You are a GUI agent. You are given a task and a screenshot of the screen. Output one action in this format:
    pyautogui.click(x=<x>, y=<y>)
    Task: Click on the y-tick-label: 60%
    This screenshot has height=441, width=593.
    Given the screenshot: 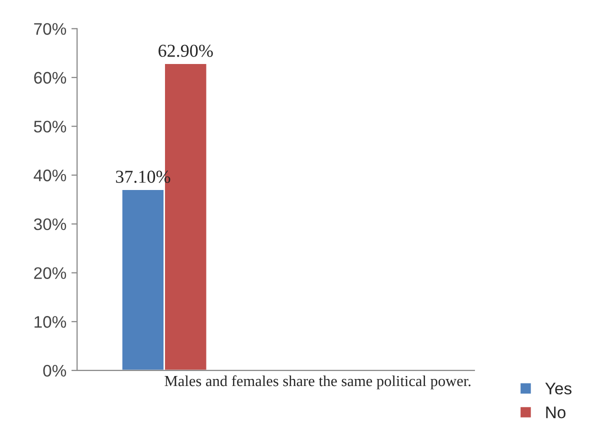 What is the action you would take?
    pyautogui.click(x=50, y=78)
    